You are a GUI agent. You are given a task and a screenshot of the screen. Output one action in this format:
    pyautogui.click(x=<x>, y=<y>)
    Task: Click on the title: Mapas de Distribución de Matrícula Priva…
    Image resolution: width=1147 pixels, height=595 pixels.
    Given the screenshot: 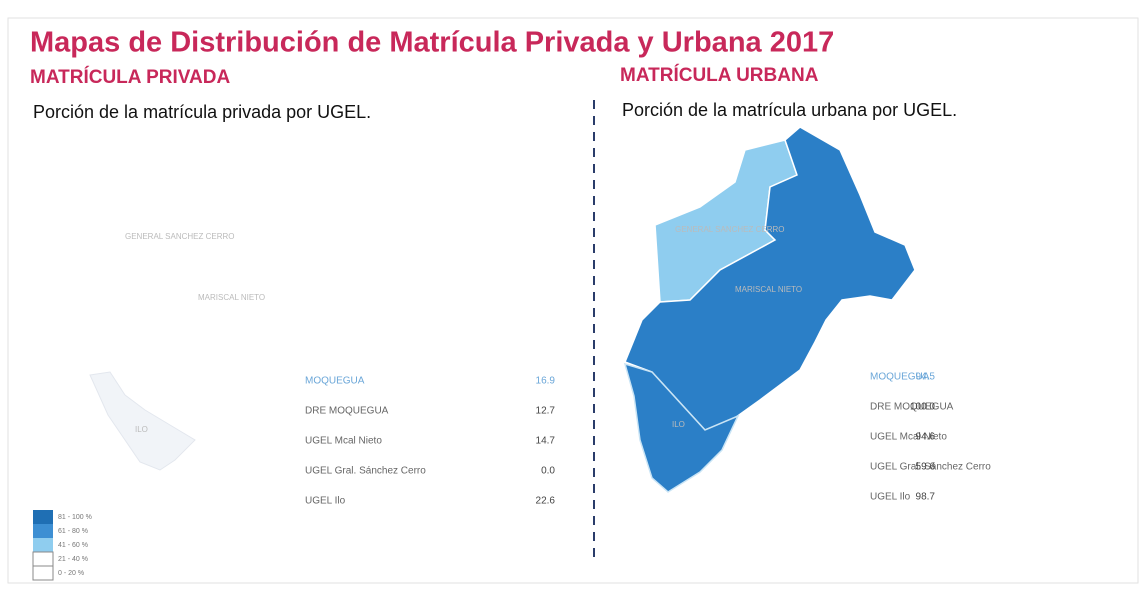 What is the action you would take?
    pyautogui.click(x=432, y=43)
    